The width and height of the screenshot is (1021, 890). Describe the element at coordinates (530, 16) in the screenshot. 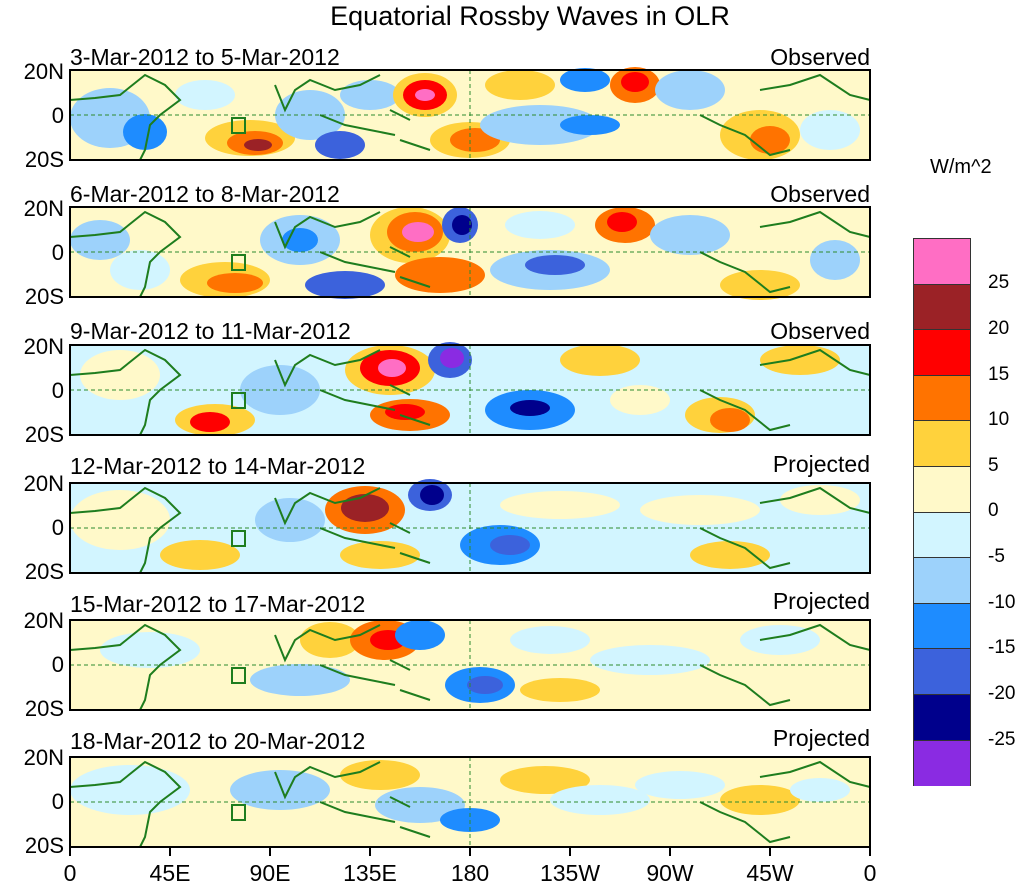

I see `chart-title: Equatorial Rossby Waves in OLR` at that location.